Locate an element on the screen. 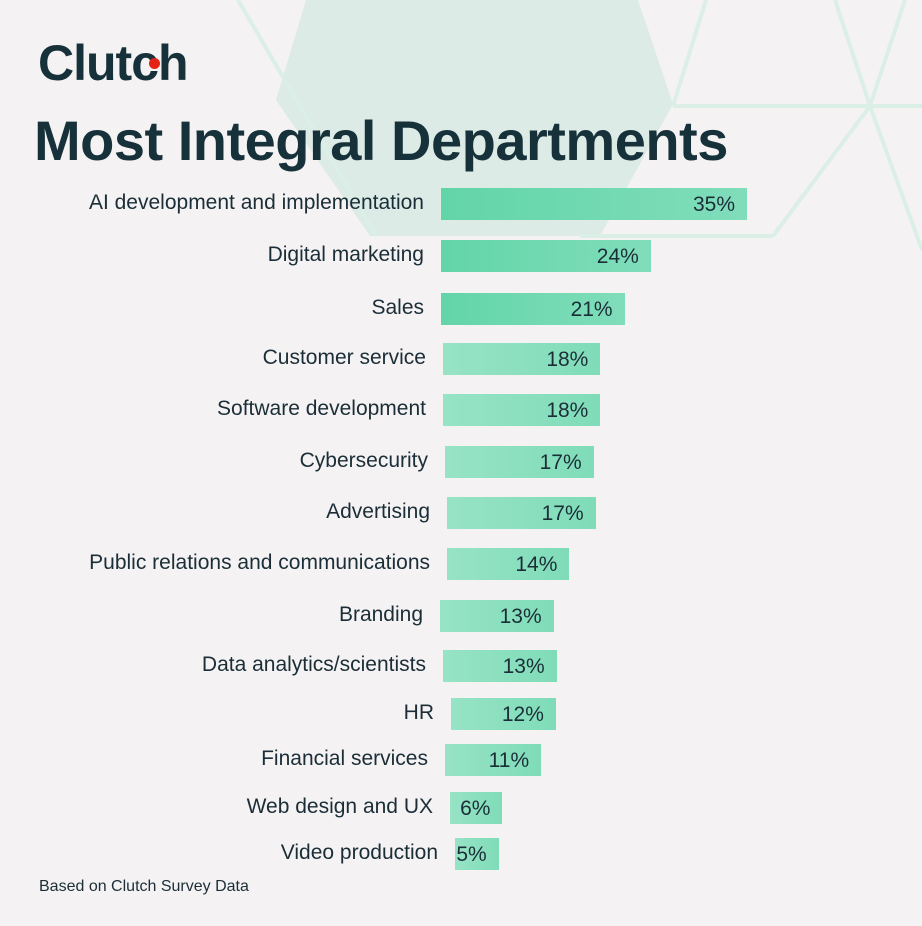 This screenshot has width=922, height=926. data-label: 35% is located at coordinates (713, 204).